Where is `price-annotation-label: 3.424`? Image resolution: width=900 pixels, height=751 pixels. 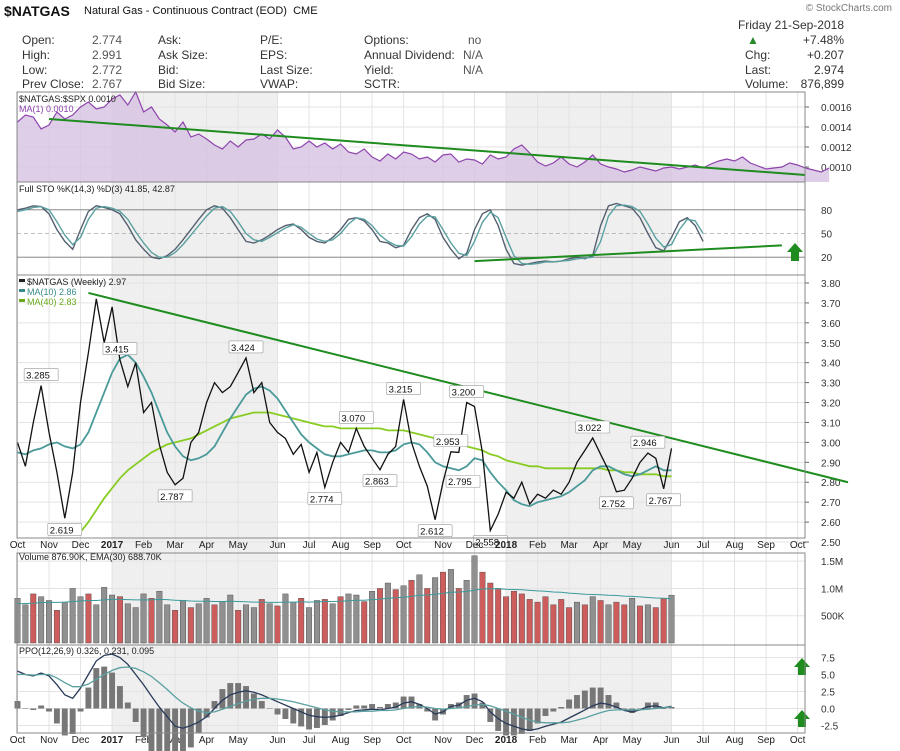
price-annotation-label: 3.424 is located at coordinates (243, 348).